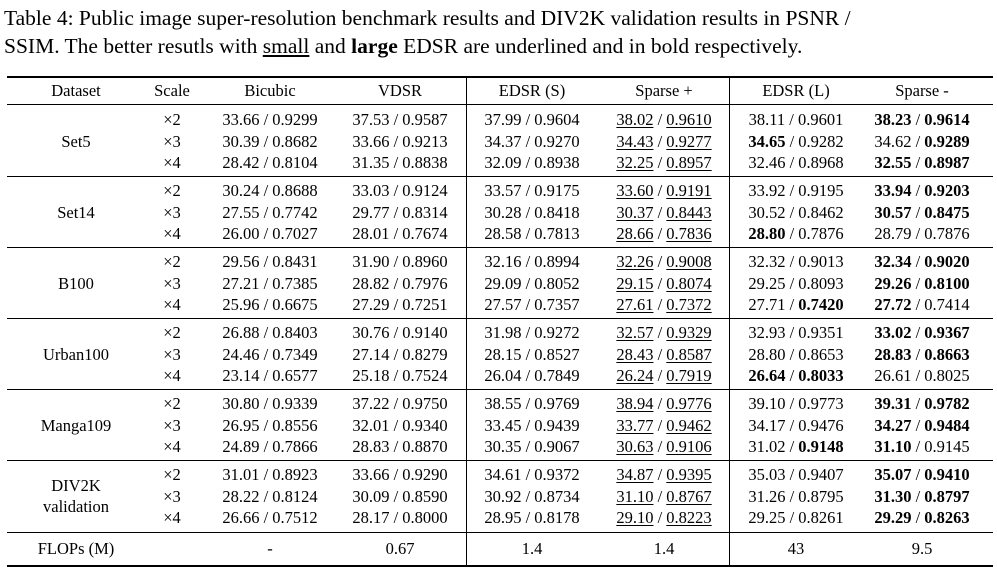 The width and height of the screenshot is (997, 569). Describe the element at coordinates (270, 425) in the screenshot. I see `bicubic-cell: 26.95 / 0.8556` at that location.